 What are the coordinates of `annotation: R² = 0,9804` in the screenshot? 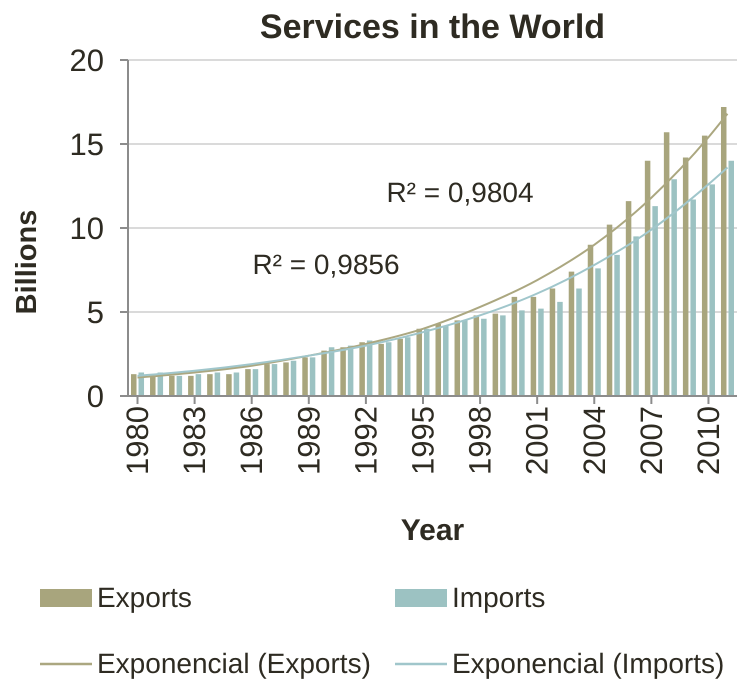 It's located at (460, 193).